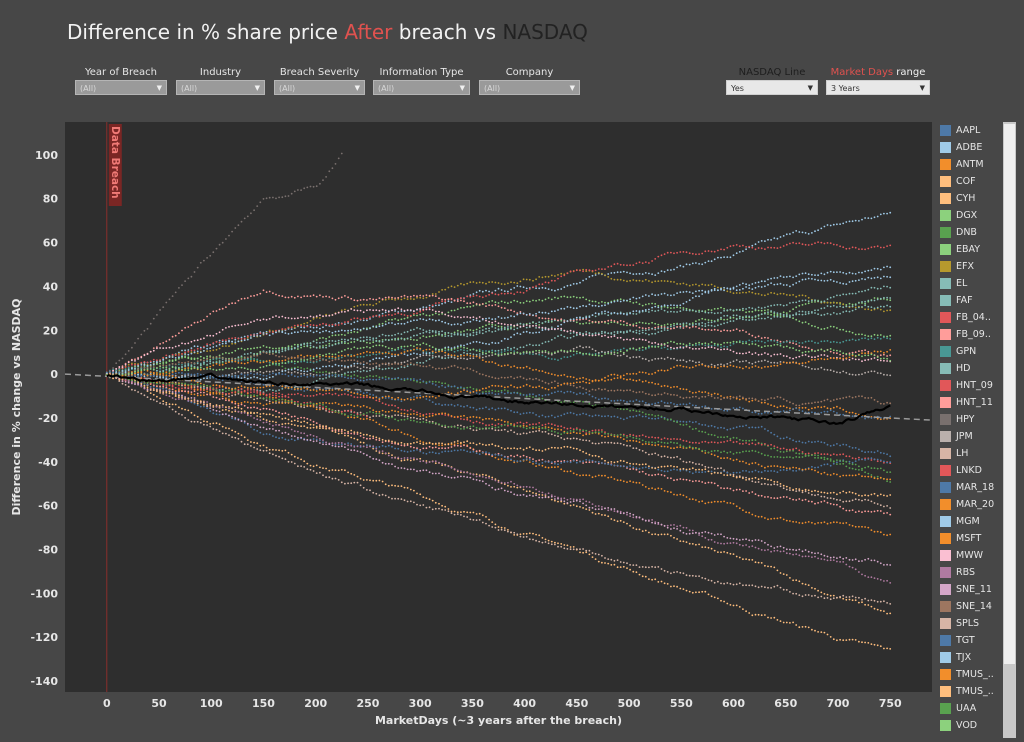 The image size is (1024, 742). I want to click on filter-dropdown: 3 Years ▼, so click(878, 87).